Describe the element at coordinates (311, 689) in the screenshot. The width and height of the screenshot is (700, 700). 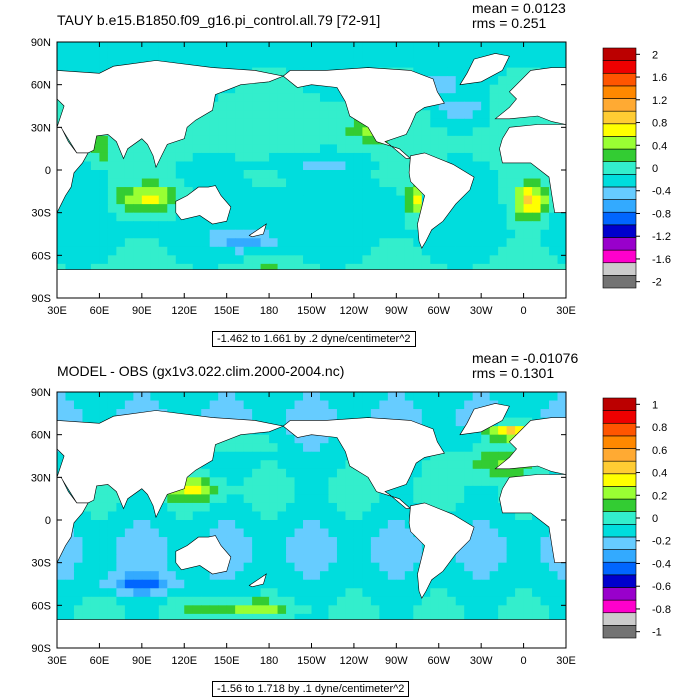
I see `range-label: -1.56 to 1.718 by .1 dyne/centimeter^2` at that location.